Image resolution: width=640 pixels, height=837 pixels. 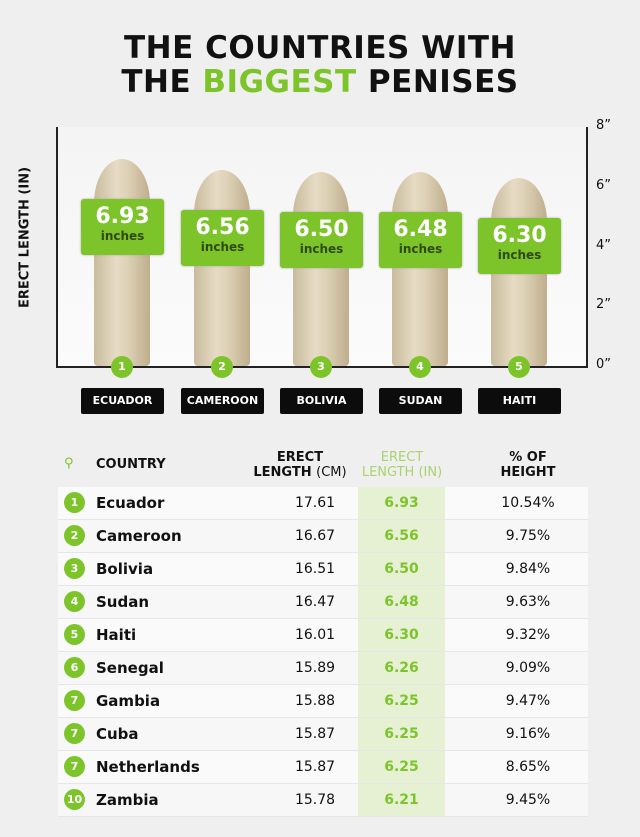 I want to click on value-label: 6.30 inches, so click(x=519, y=245).